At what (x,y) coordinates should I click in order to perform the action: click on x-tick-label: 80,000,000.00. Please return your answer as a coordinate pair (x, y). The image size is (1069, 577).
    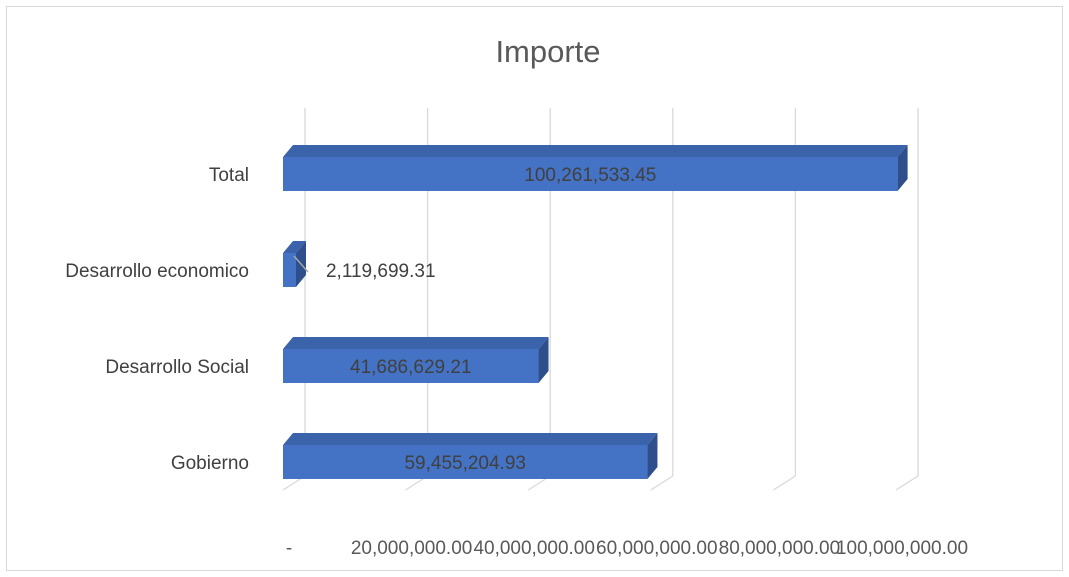
    Looking at the image, I should click on (780, 548).